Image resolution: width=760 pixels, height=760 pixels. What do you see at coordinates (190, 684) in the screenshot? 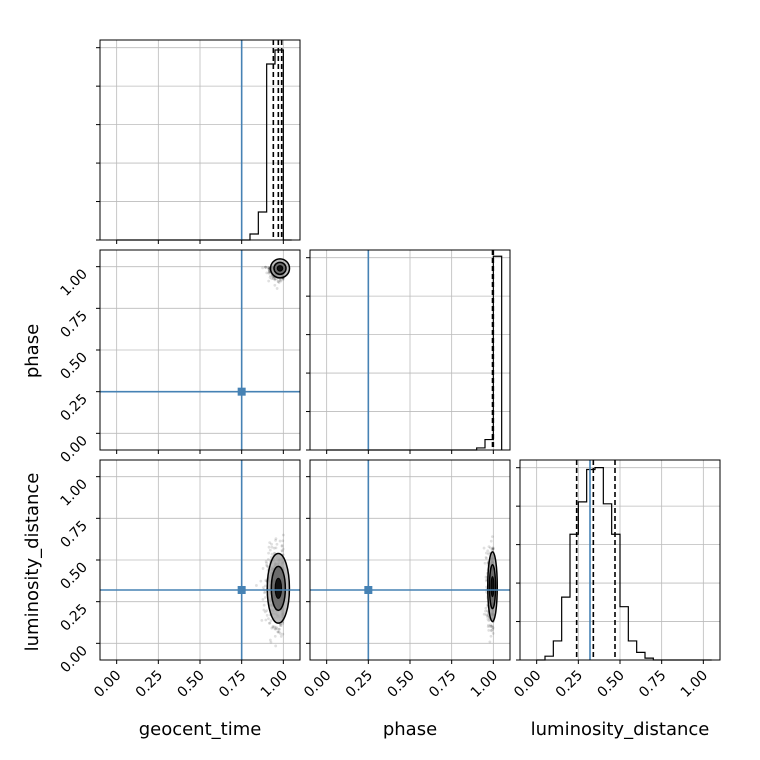
I see `x-tick-label-geocent-time: 0.50` at bounding box center [190, 684].